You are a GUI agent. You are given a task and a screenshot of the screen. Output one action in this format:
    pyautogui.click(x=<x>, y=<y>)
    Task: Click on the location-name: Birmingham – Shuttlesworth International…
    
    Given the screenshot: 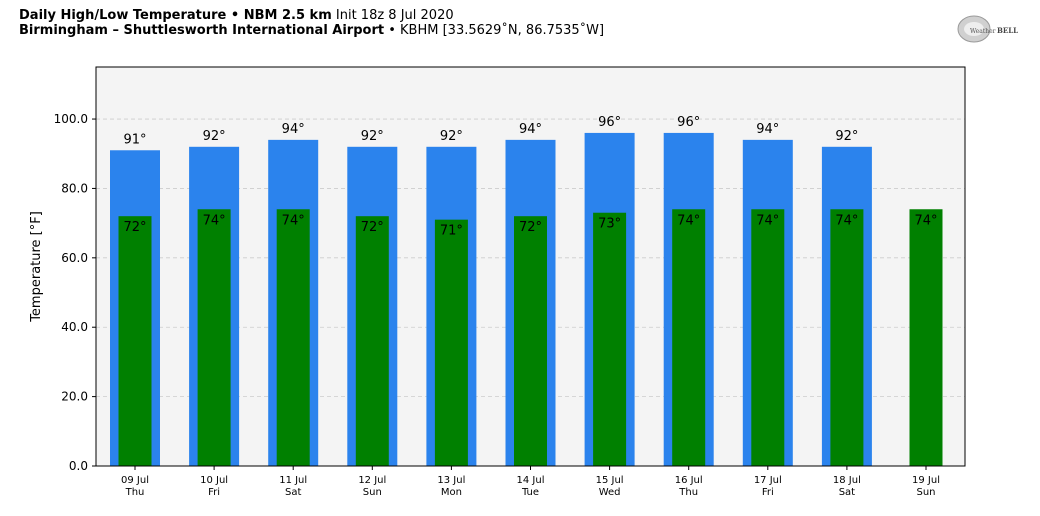 What is the action you would take?
    pyautogui.click(x=202, y=30)
    